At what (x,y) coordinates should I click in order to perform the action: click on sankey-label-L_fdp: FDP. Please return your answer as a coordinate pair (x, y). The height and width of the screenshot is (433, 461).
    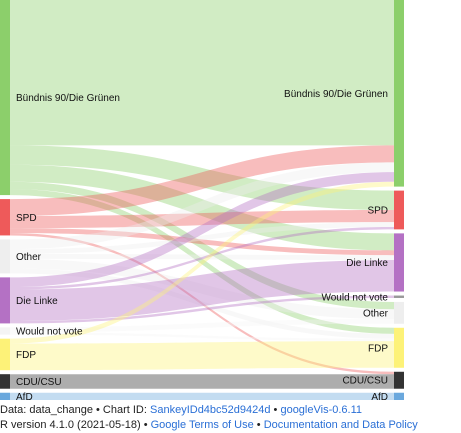
    Looking at the image, I should click on (26, 355).